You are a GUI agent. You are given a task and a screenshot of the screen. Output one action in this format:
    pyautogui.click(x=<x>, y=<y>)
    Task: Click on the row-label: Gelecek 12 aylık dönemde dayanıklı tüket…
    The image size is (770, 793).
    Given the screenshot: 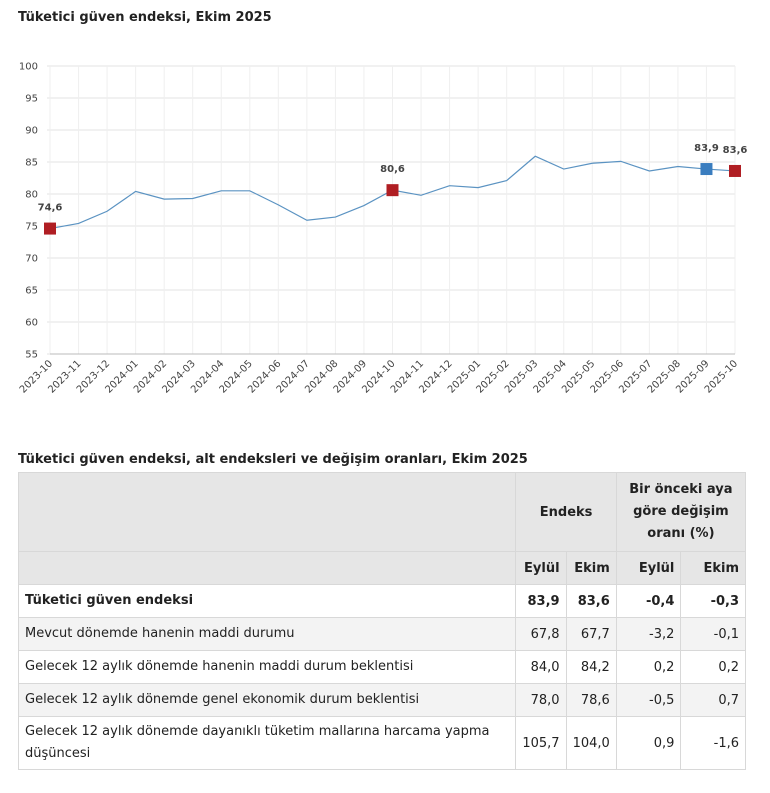 What is the action you would take?
    pyautogui.click(x=267, y=743)
    